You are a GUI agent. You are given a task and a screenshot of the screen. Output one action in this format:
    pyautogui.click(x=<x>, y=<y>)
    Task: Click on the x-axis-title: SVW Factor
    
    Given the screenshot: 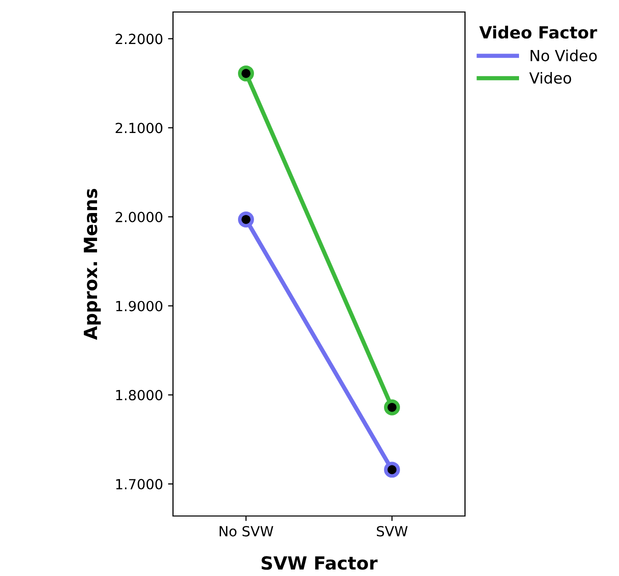 What is the action you would take?
    pyautogui.click(x=320, y=563)
    